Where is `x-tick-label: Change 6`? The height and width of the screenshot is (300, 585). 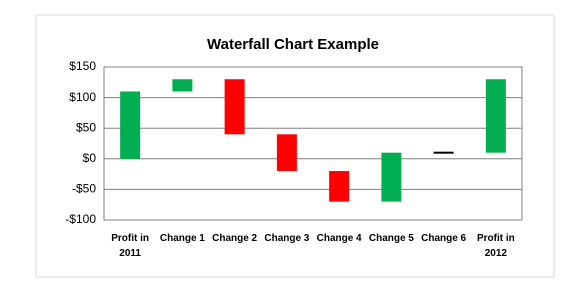
x-tick-label: Change 6 is located at coordinates (444, 238).